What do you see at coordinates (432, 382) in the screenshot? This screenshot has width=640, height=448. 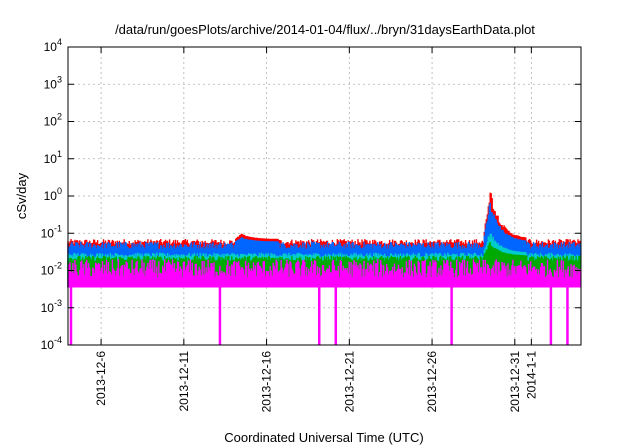 I see `x-tick-label: 2013-12-26` at bounding box center [432, 382].